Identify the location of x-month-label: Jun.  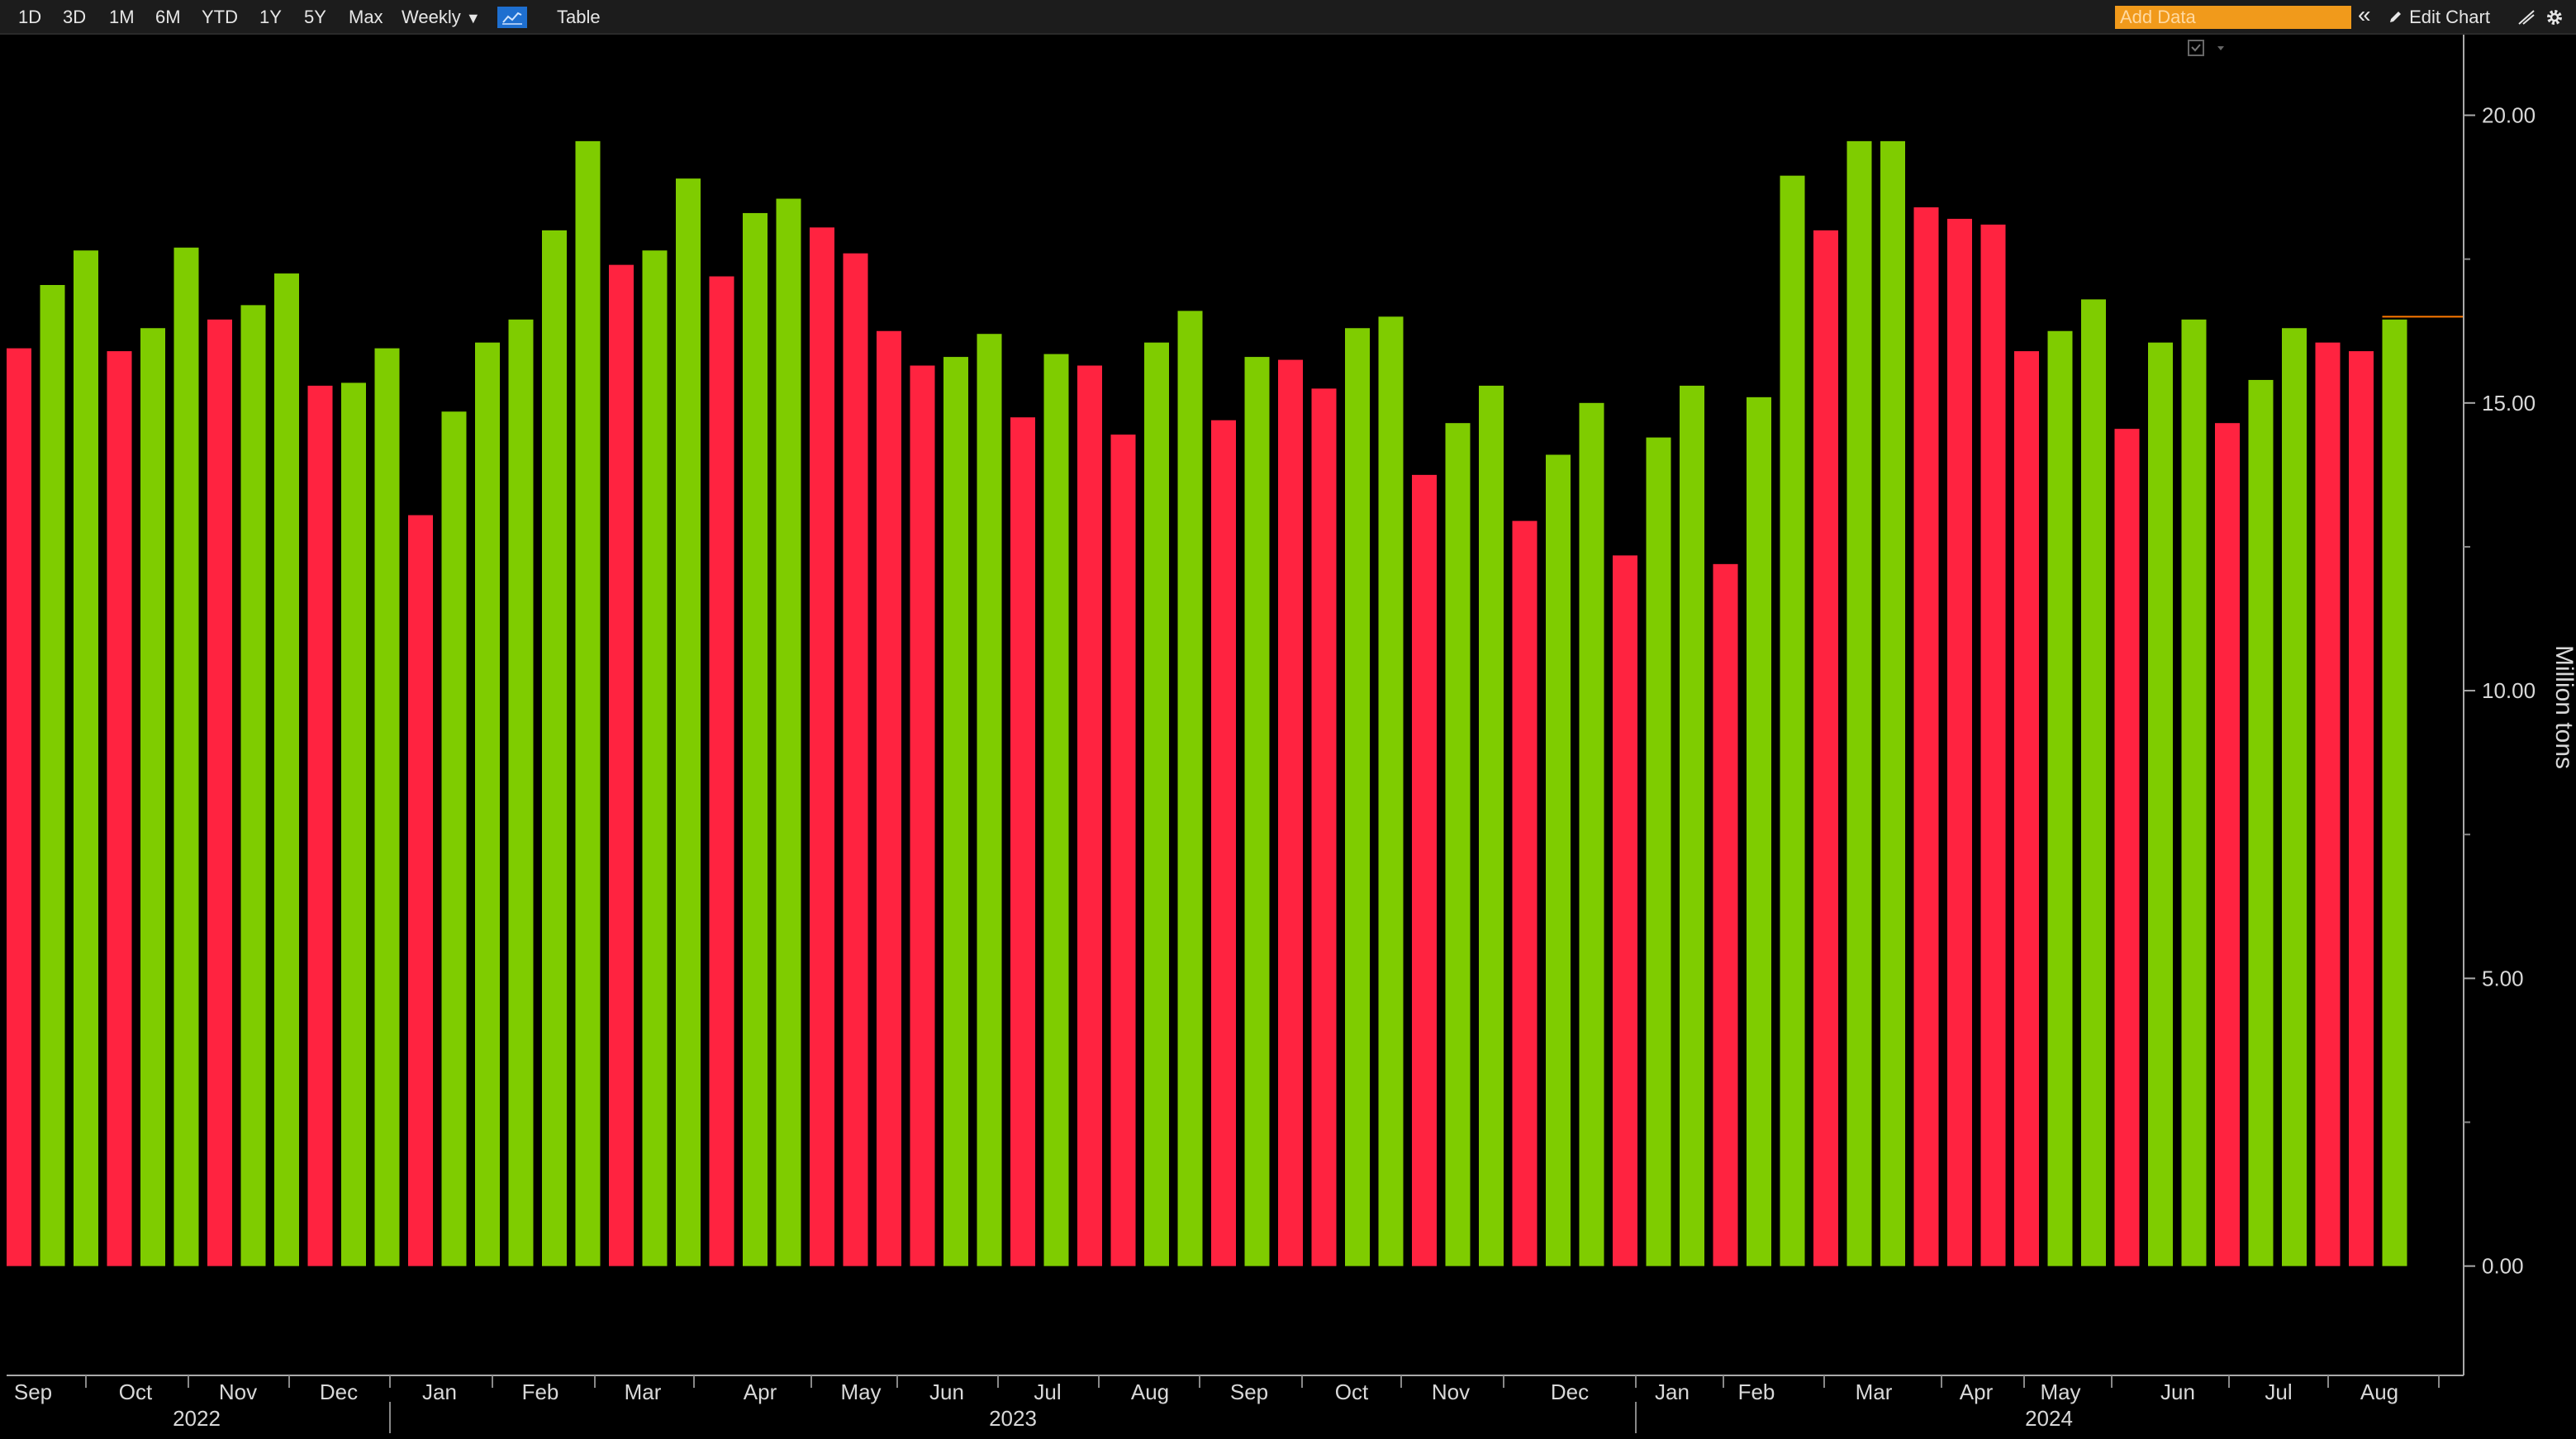
(946, 1392).